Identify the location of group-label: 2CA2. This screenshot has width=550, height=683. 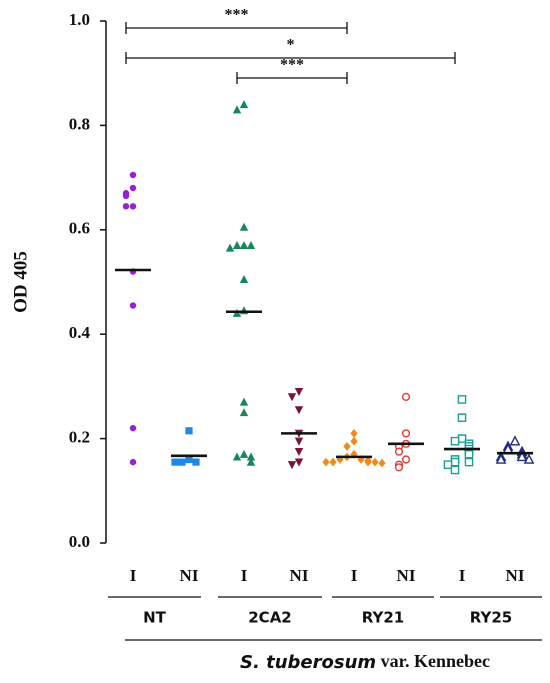
(270, 618).